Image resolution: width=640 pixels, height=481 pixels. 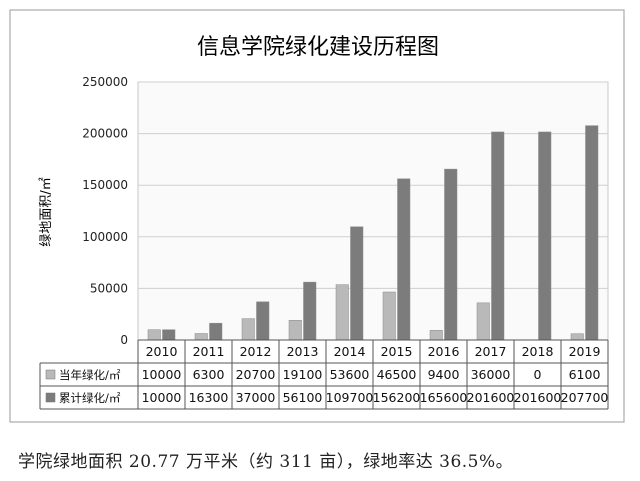 I want to click on table-value: 109700, so click(x=350, y=397).